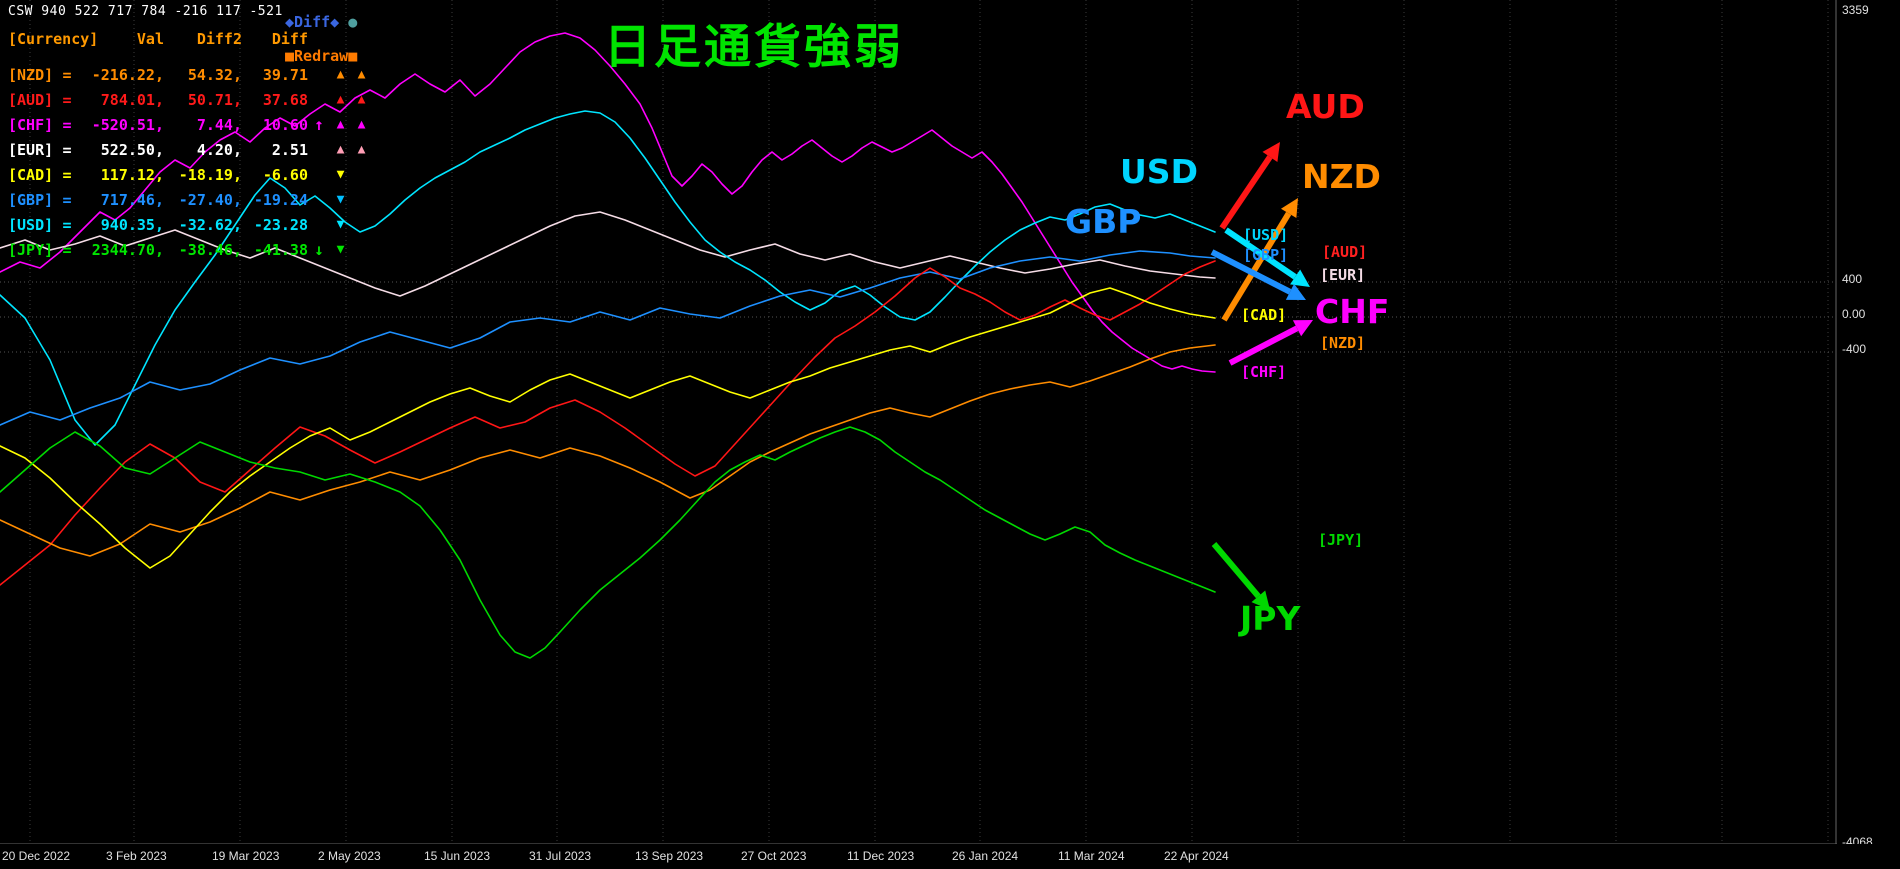  I want to click on usd-big-label: USD, so click(1159, 171).